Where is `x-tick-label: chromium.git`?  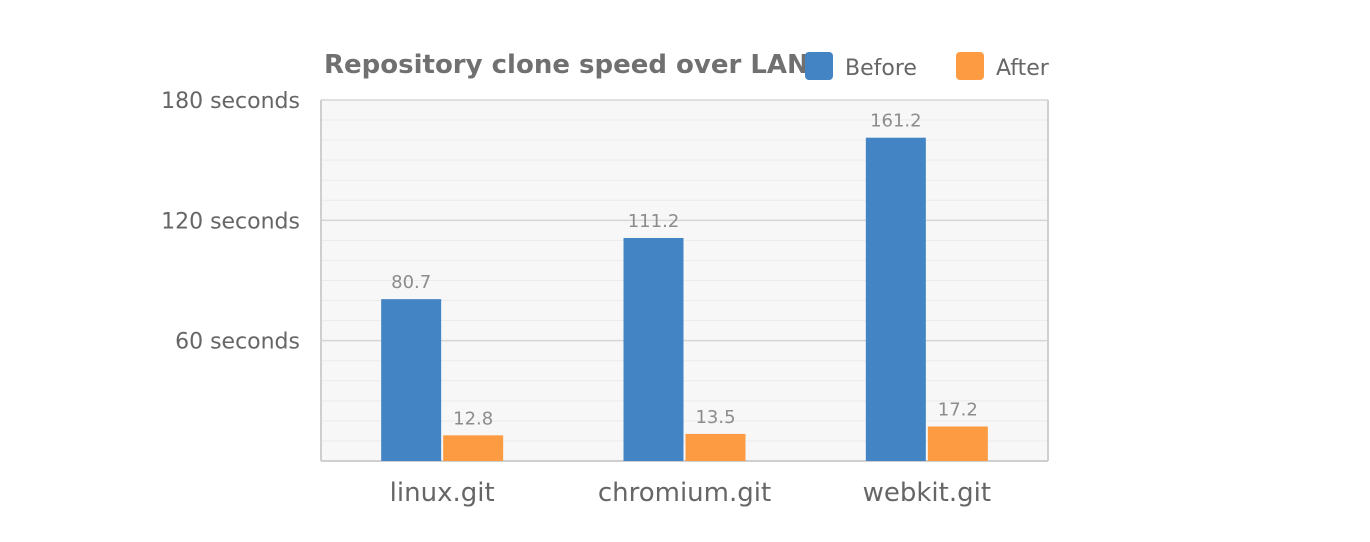
x-tick-label: chromium.git is located at coordinates (684, 493).